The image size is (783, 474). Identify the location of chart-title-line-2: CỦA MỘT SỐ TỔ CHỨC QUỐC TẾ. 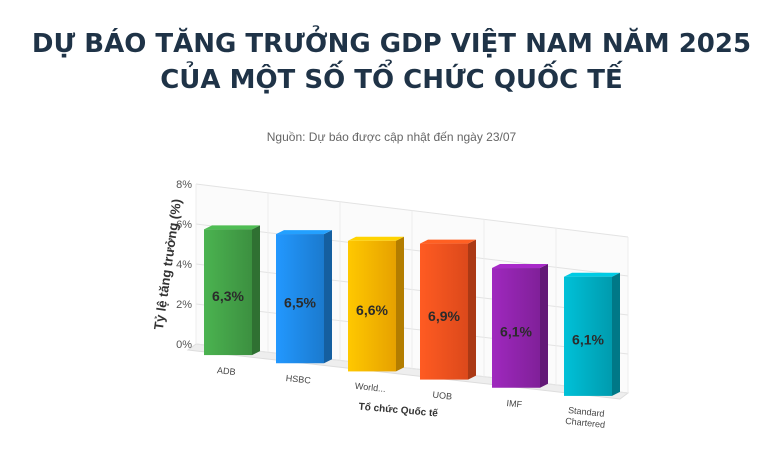
(391, 80).